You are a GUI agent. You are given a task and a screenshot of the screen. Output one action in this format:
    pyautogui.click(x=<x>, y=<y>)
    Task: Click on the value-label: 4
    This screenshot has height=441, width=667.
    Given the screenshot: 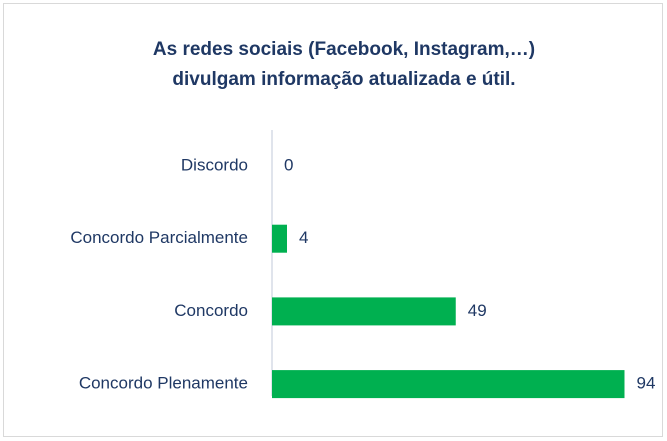 What is the action you would take?
    pyautogui.click(x=303, y=237)
    